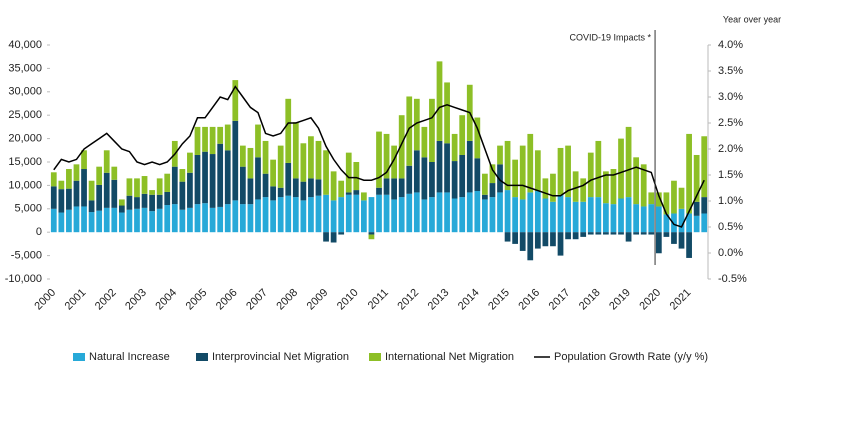  What do you see at coordinates (560, 300) in the screenshot?
I see `x-tick-label: 2017` at bounding box center [560, 300].